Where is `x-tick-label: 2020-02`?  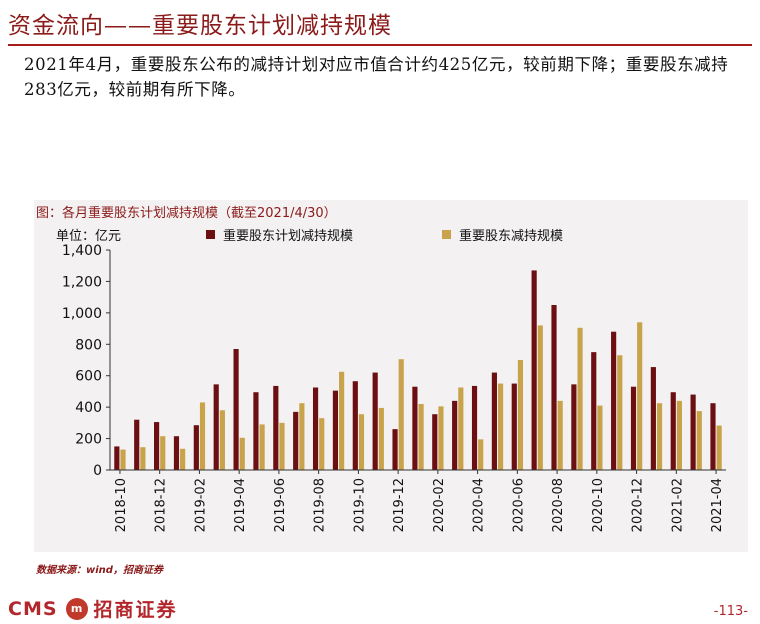
x-tick-label: 2020-02 is located at coordinates (439, 505).